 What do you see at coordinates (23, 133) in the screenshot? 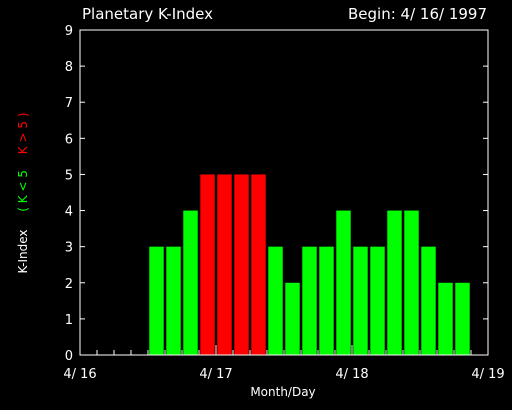
I see `y-legend-high: K > 5 )` at bounding box center [23, 133].